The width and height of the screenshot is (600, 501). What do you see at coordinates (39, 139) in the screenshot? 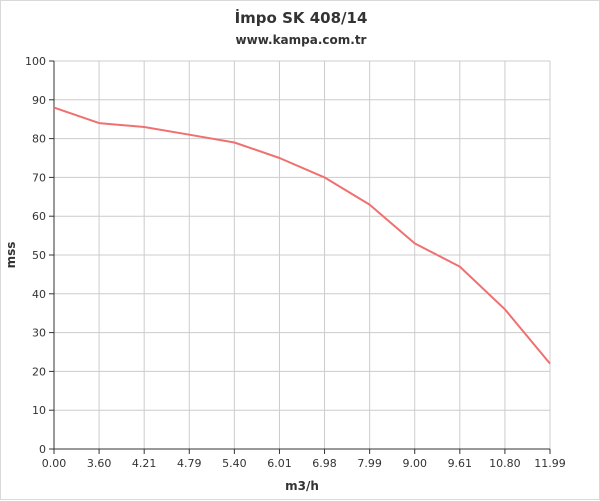
I see `y-tick-label: 80` at bounding box center [39, 139].